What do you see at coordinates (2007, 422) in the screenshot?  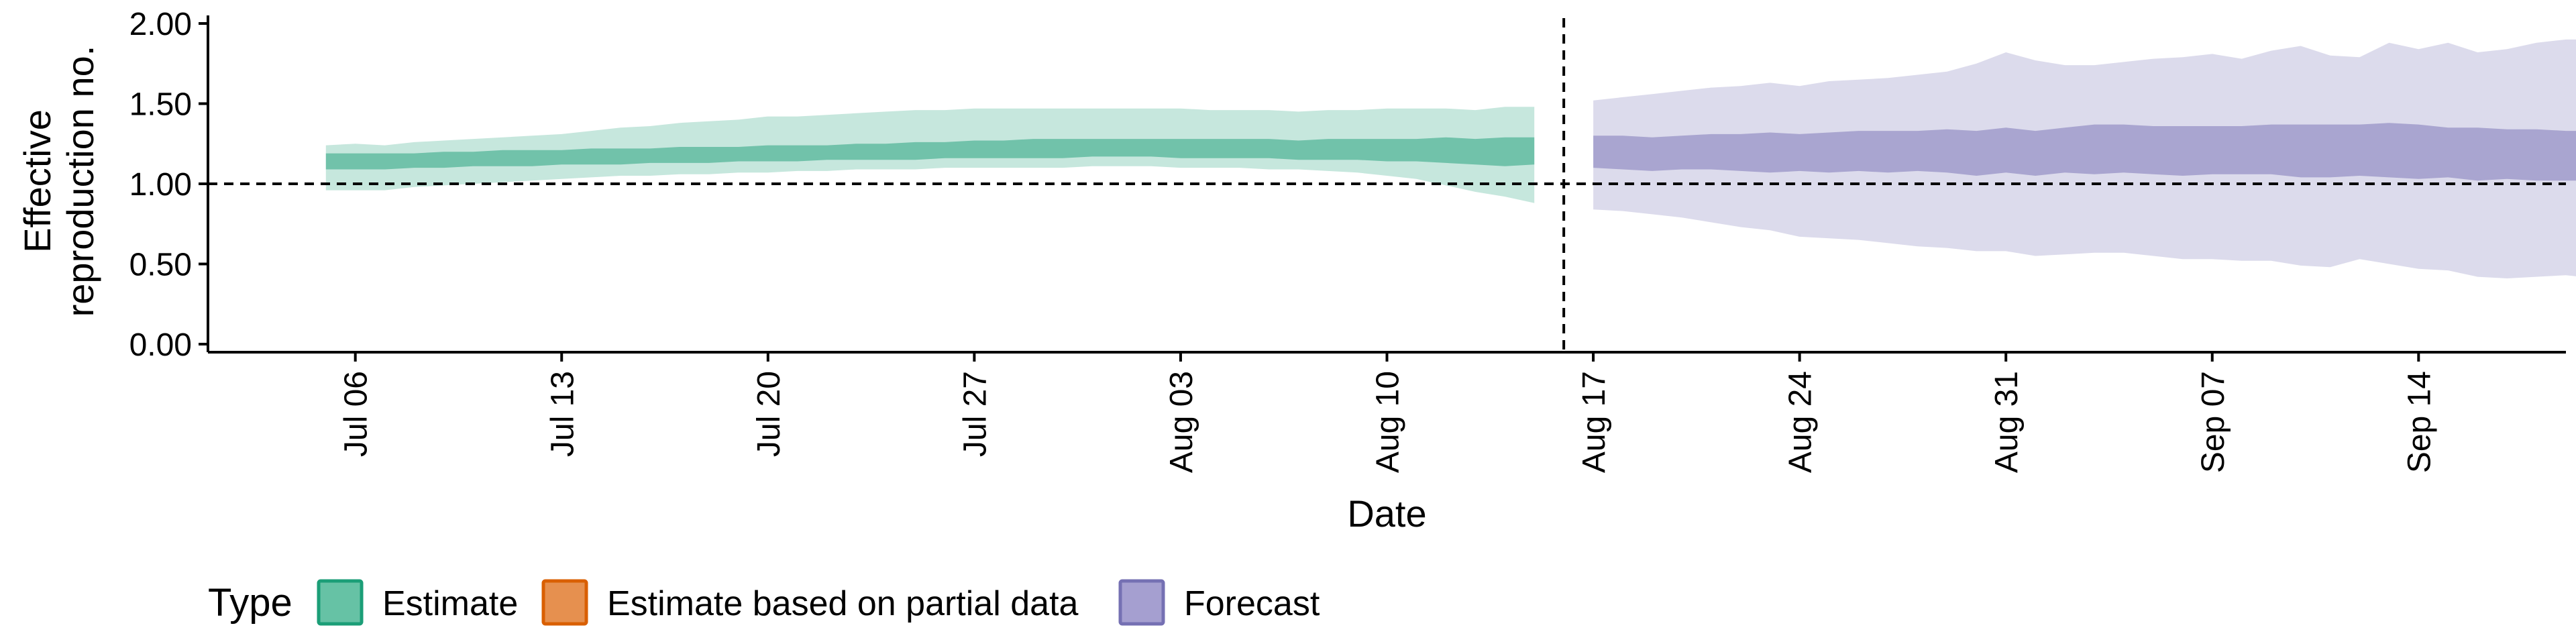 I see `x-tick-label: Aug 31` at bounding box center [2007, 422].